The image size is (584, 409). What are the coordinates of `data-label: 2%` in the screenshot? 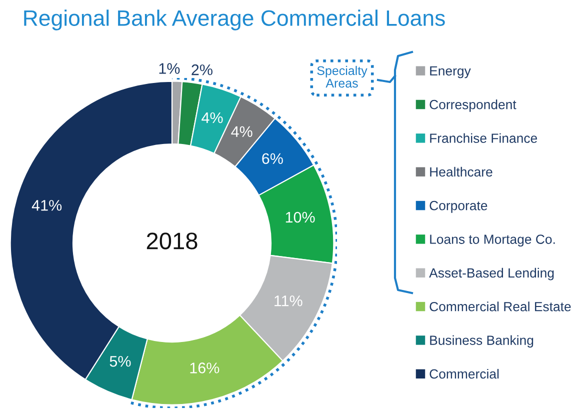 It's located at (202, 70).